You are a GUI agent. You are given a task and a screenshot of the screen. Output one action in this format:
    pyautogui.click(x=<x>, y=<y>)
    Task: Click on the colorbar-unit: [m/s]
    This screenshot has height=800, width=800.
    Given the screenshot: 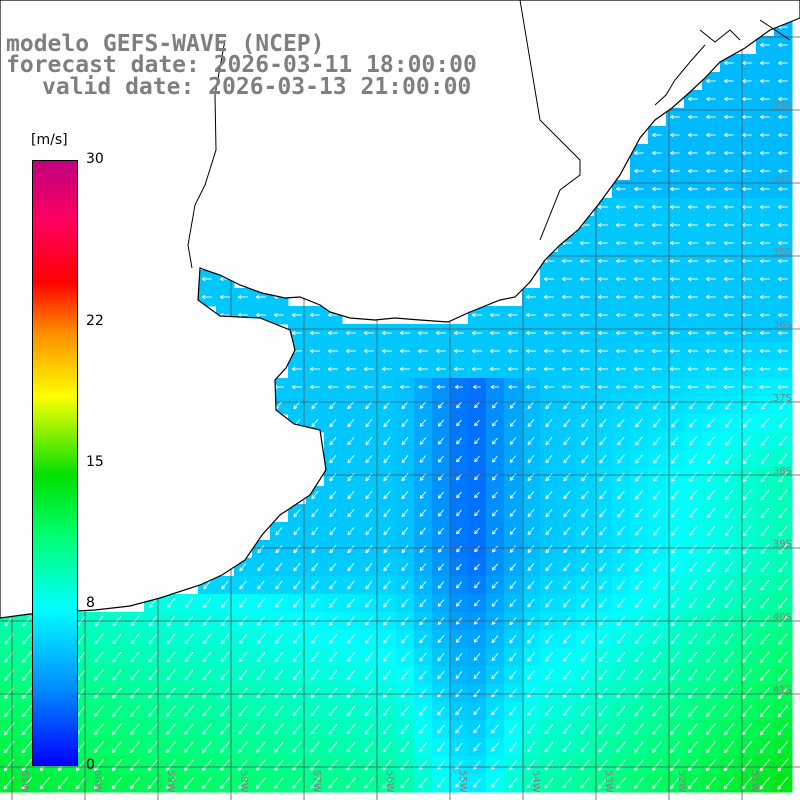 What is the action you would take?
    pyautogui.click(x=49, y=140)
    